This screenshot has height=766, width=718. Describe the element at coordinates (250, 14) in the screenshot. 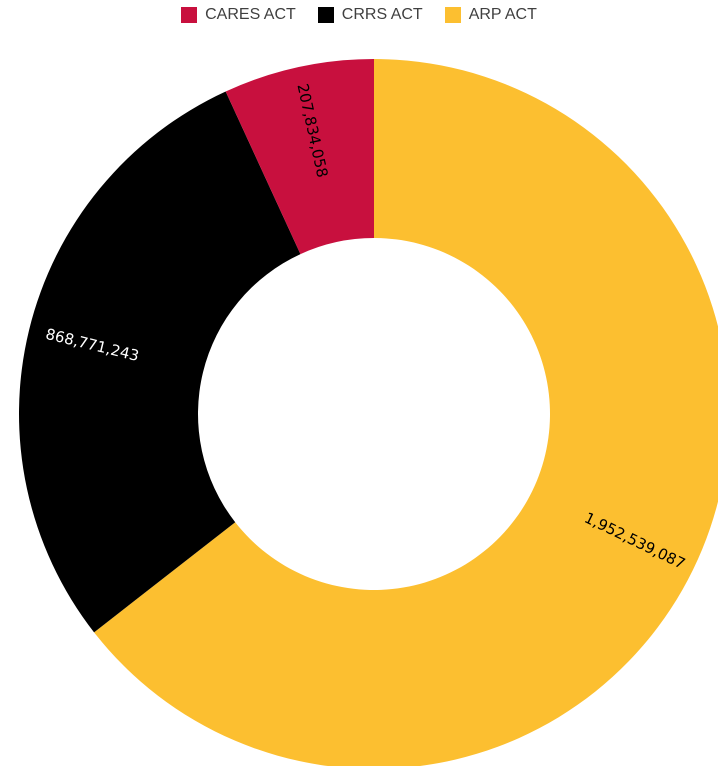

I see `legend-label-cares-act: CARES ACT` at that location.